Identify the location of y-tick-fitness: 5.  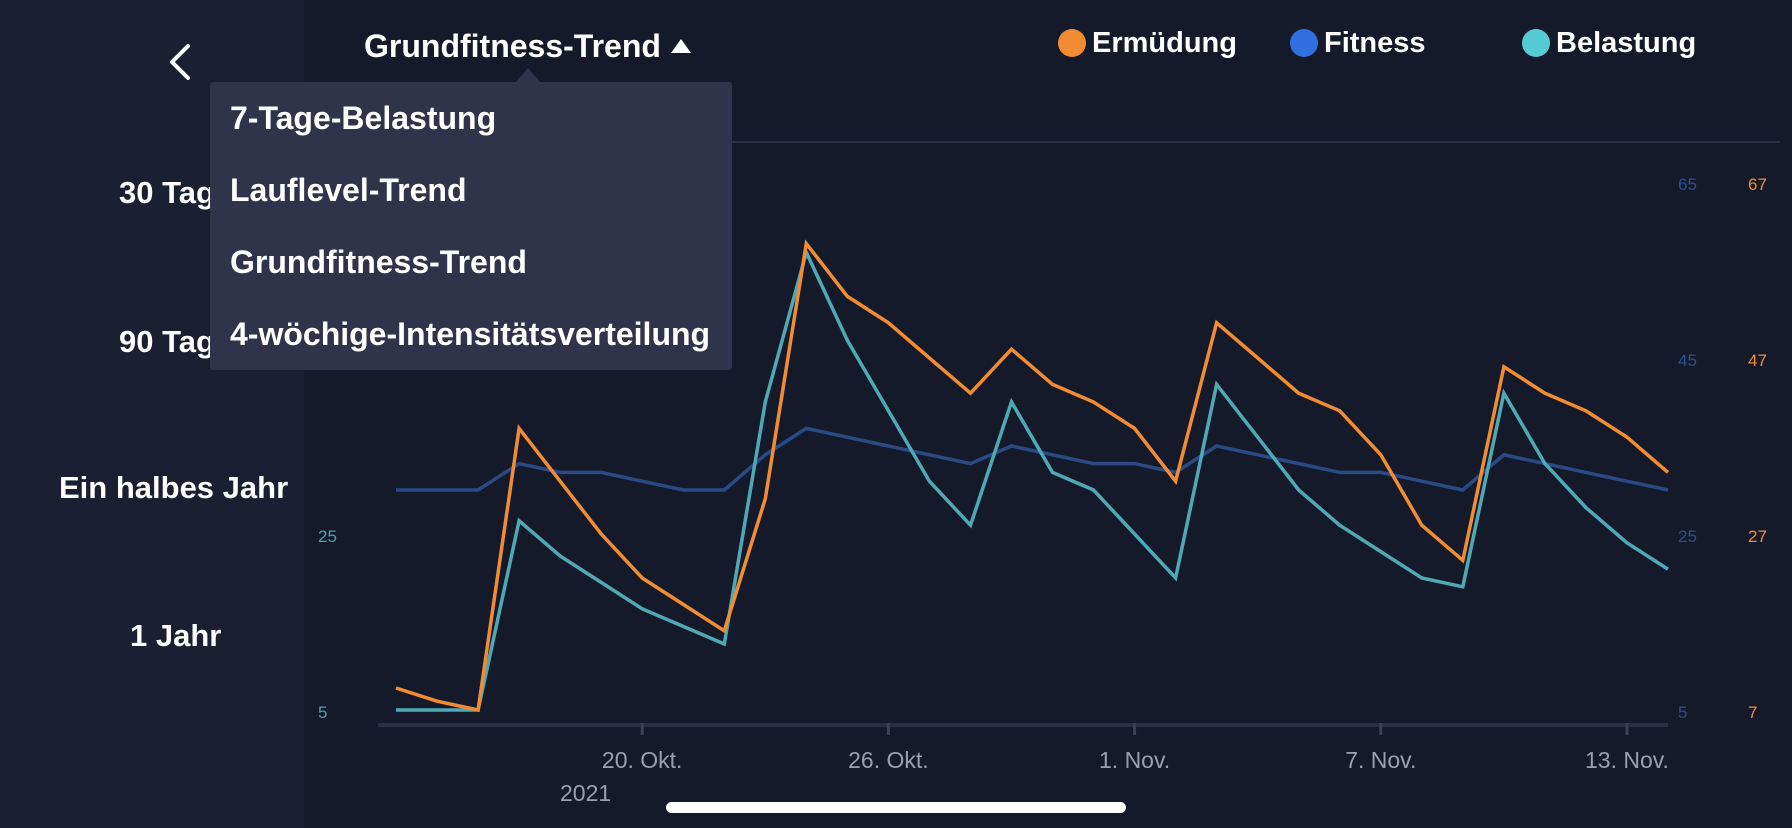
(1682, 712).